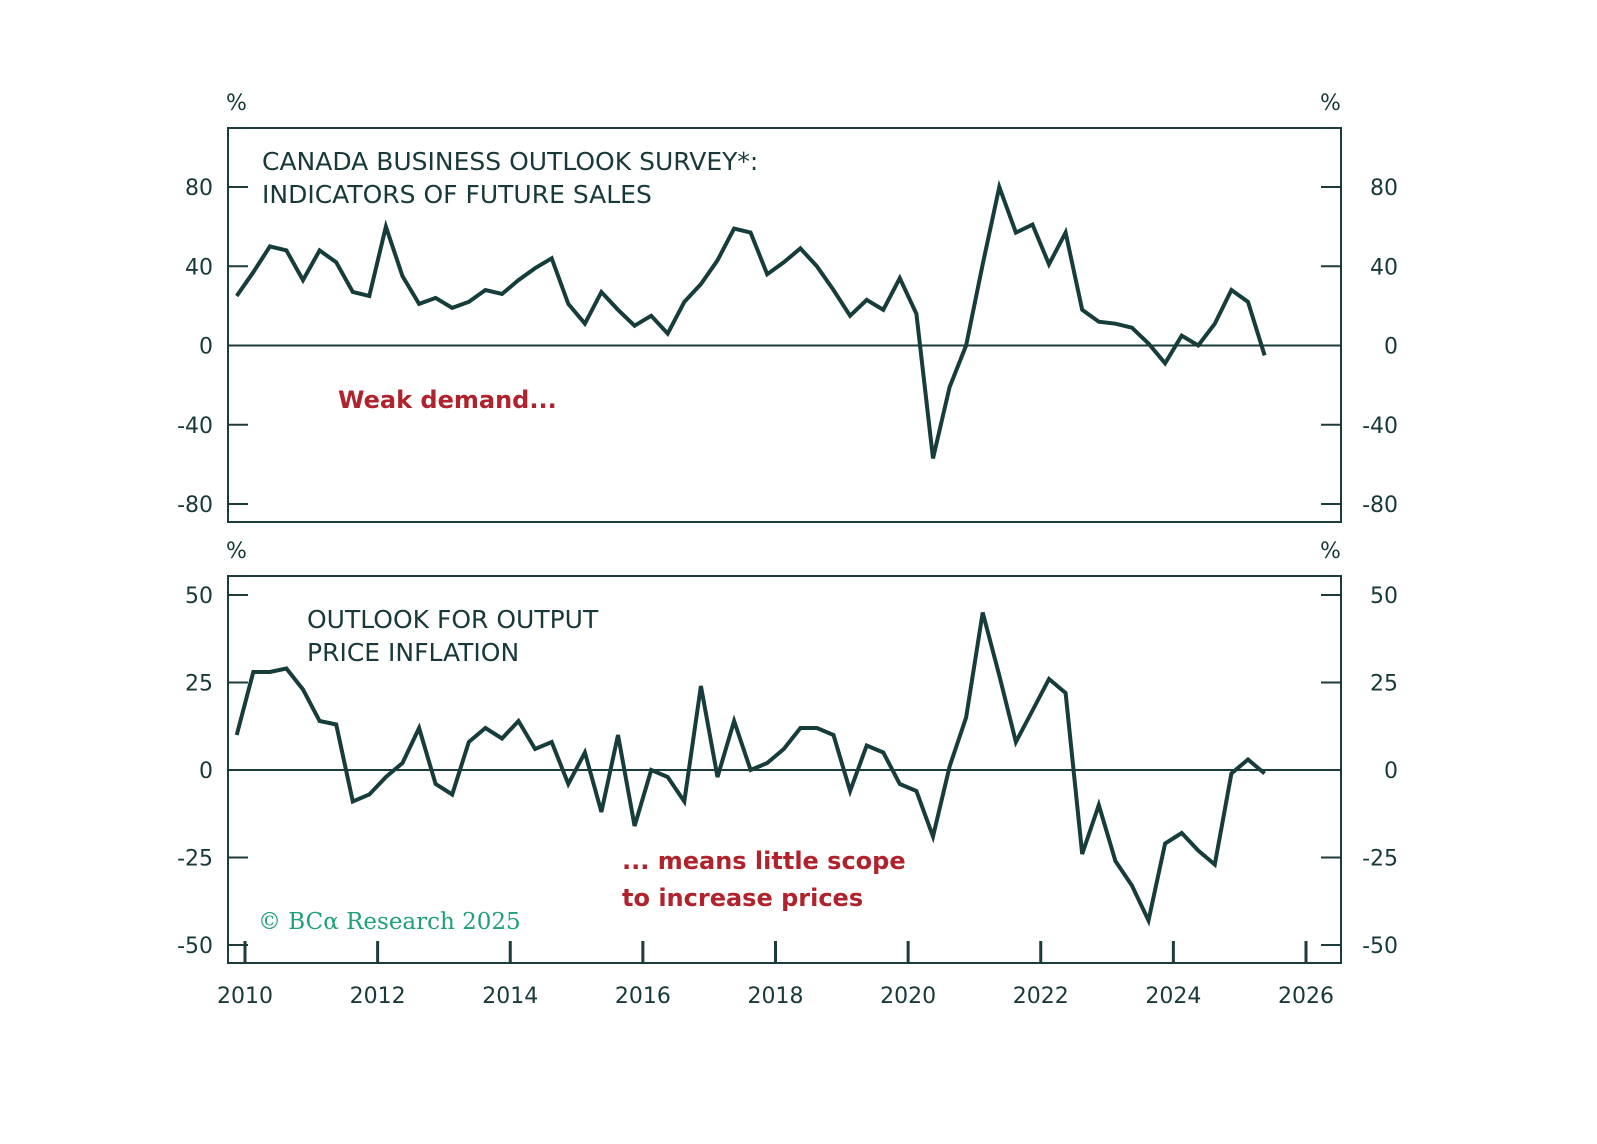 The width and height of the screenshot is (1597, 1144). I want to click on top-right-ytick-label: -40, so click(1380, 426).